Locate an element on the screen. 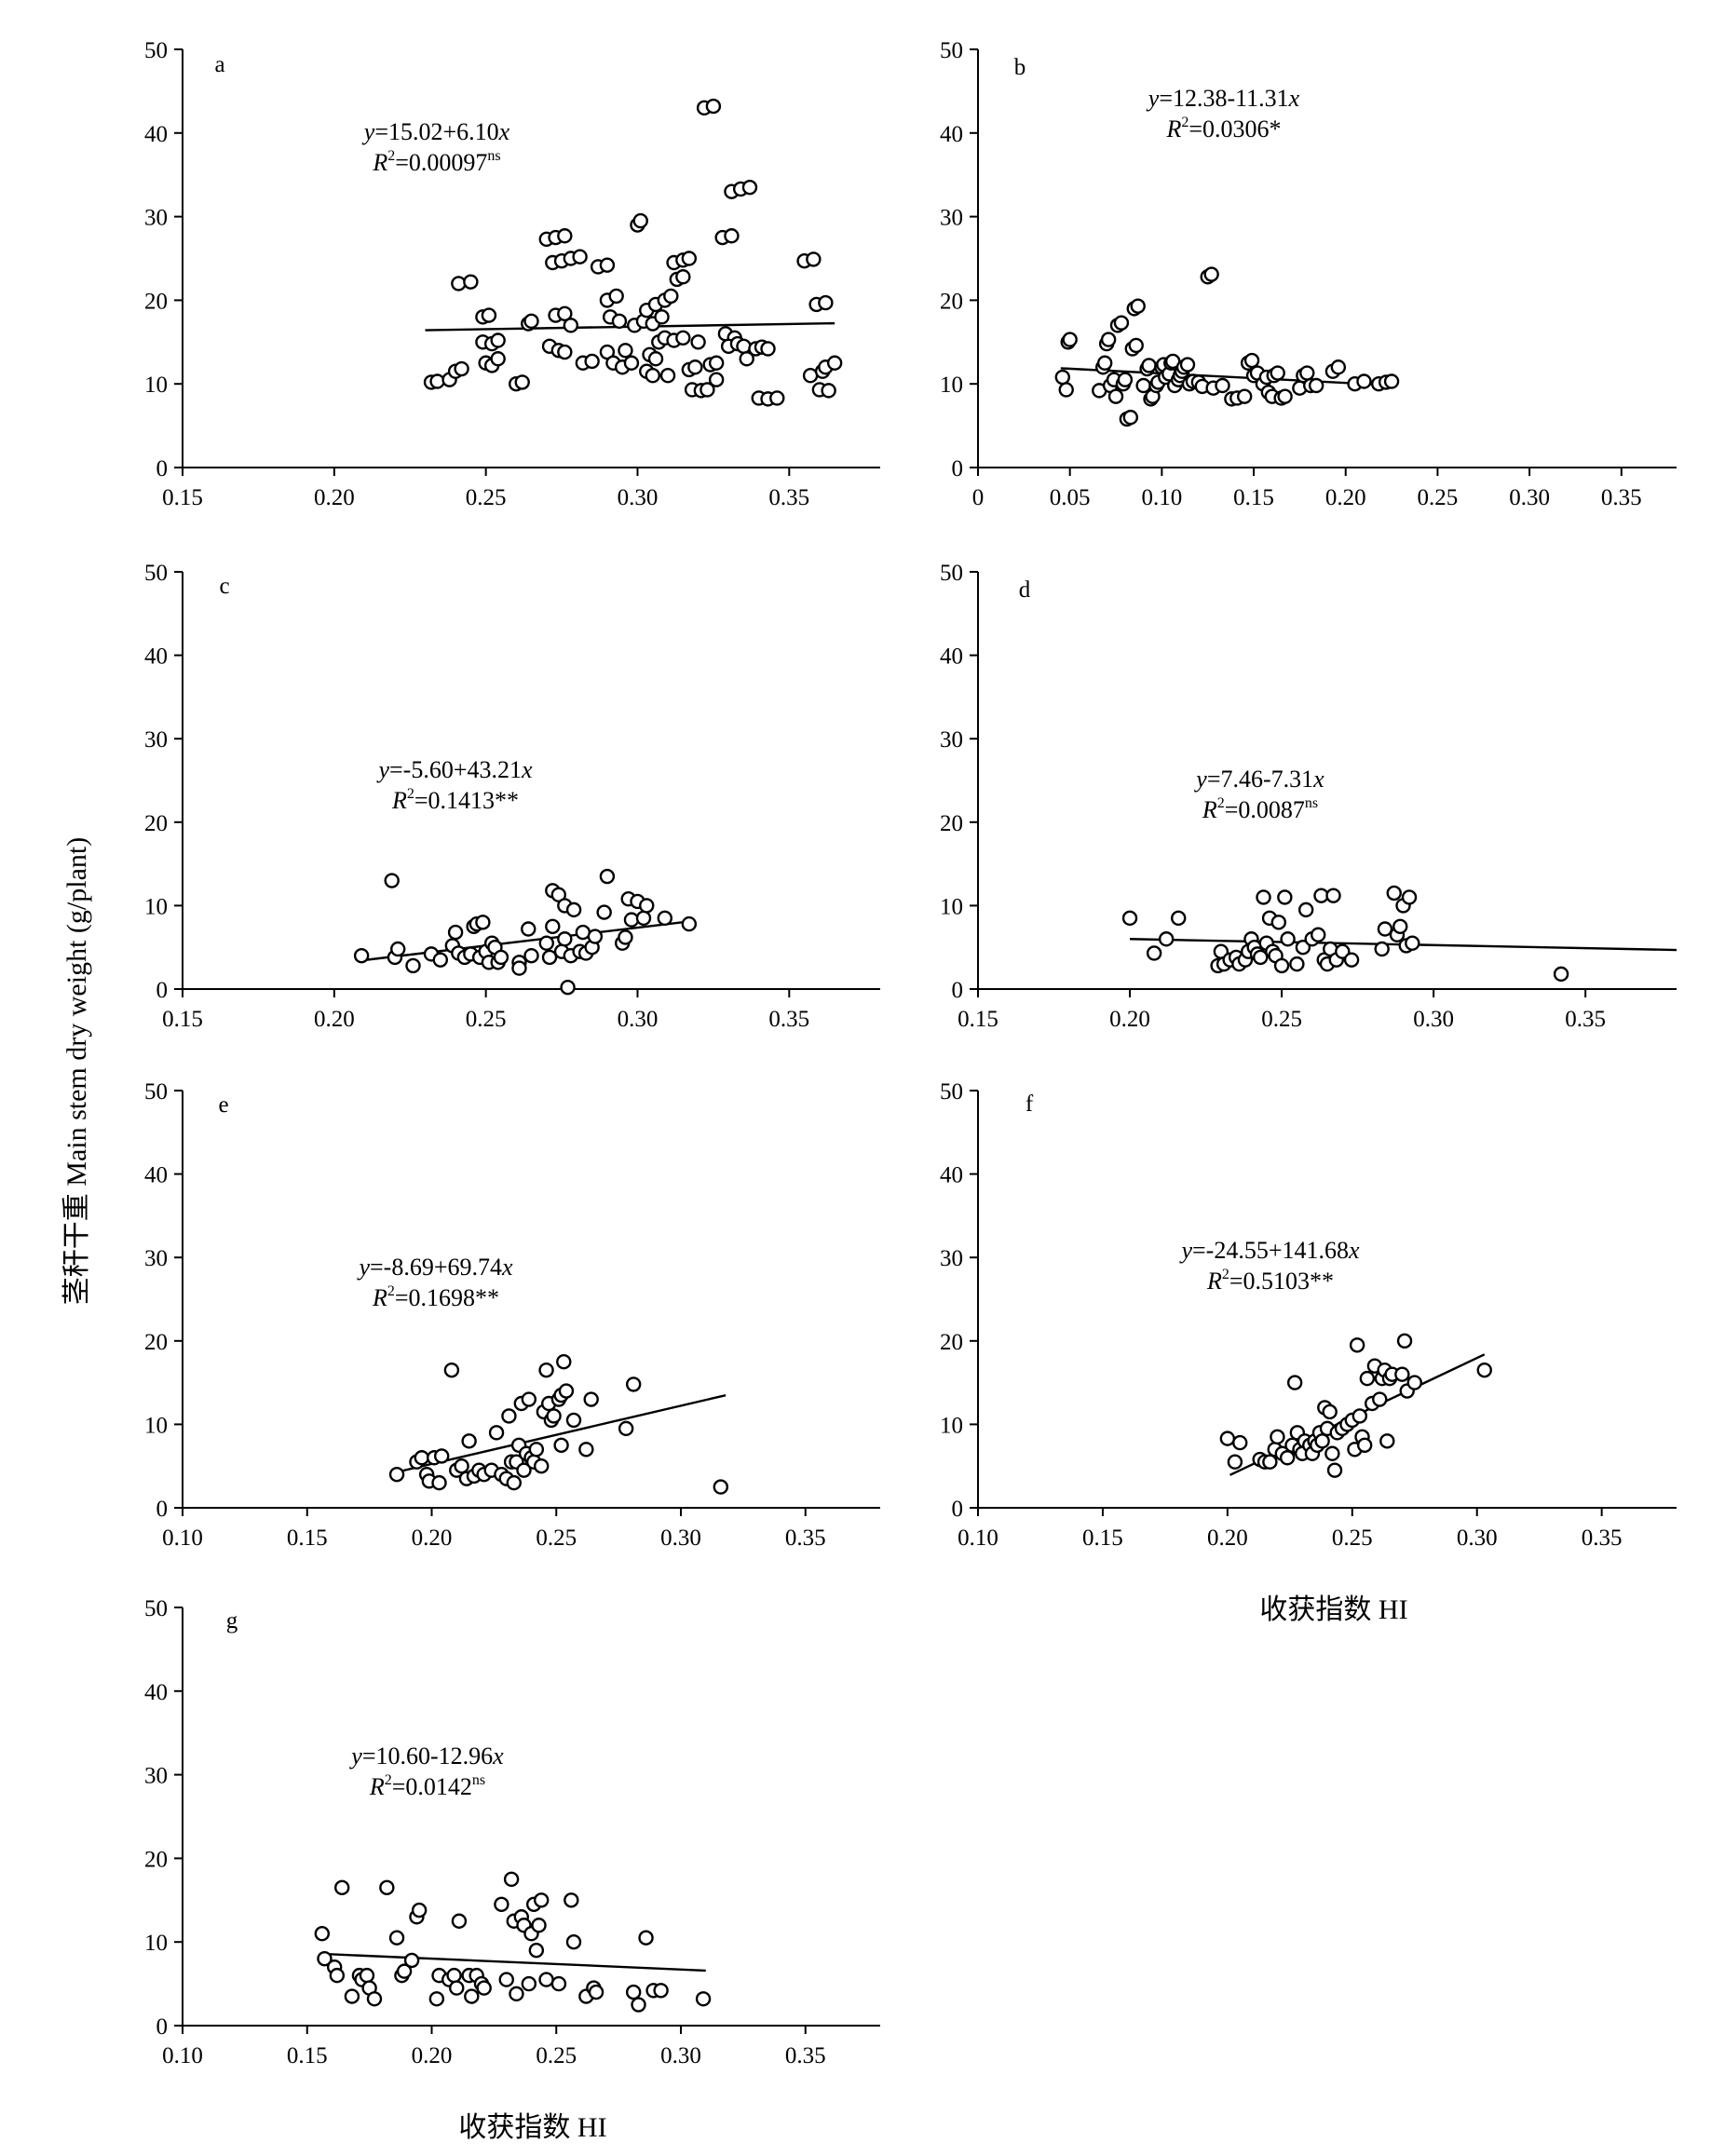 This screenshot has width=1725, height=2156. regression-equation: y=15.02+6.10x is located at coordinates (436, 131).